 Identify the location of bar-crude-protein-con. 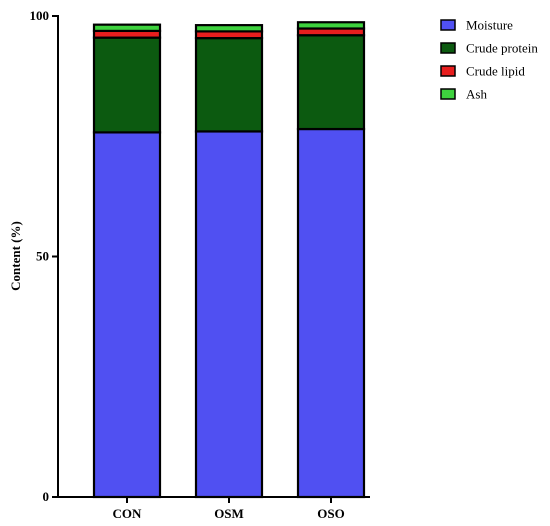
(127, 85).